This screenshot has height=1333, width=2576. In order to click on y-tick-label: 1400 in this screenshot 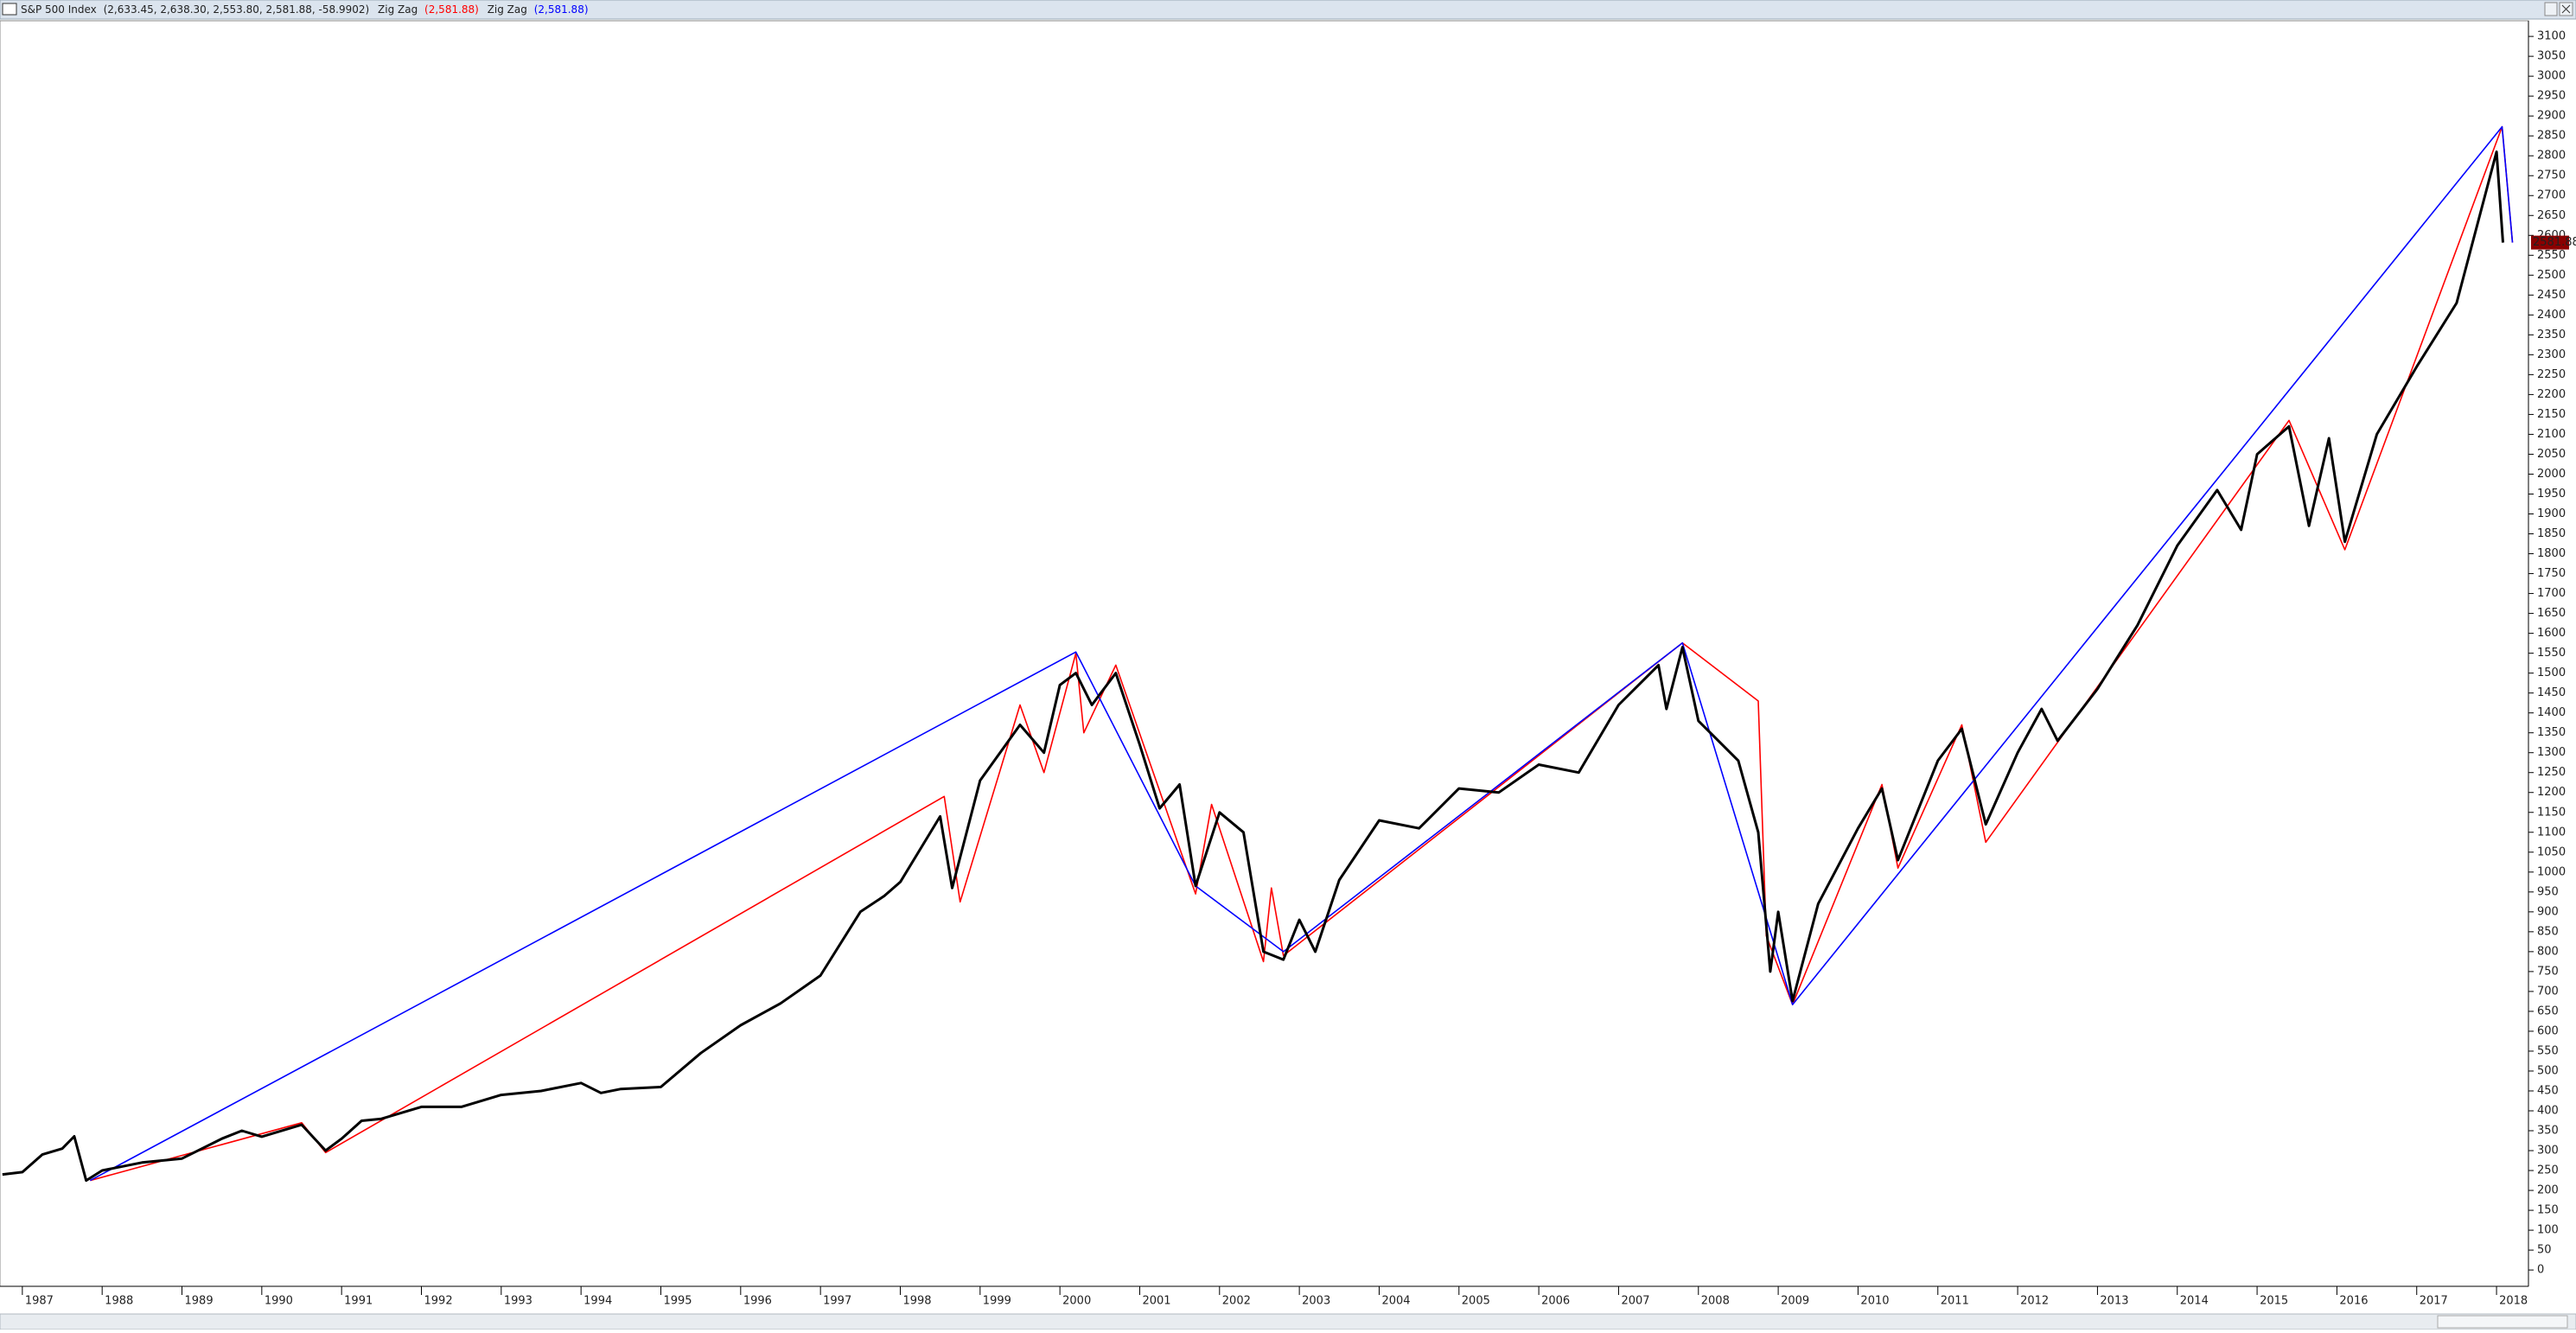, I will do `click(2551, 712)`.